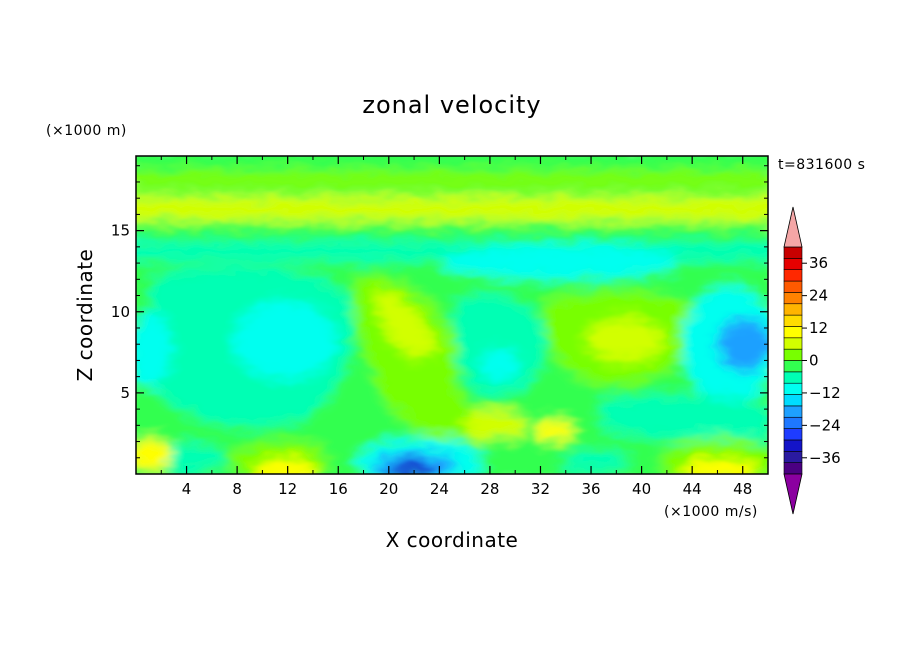 This screenshot has height=654, width=904. Describe the element at coordinates (540, 489) in the screenshot. I see `x-tick-label: 32` at that location.